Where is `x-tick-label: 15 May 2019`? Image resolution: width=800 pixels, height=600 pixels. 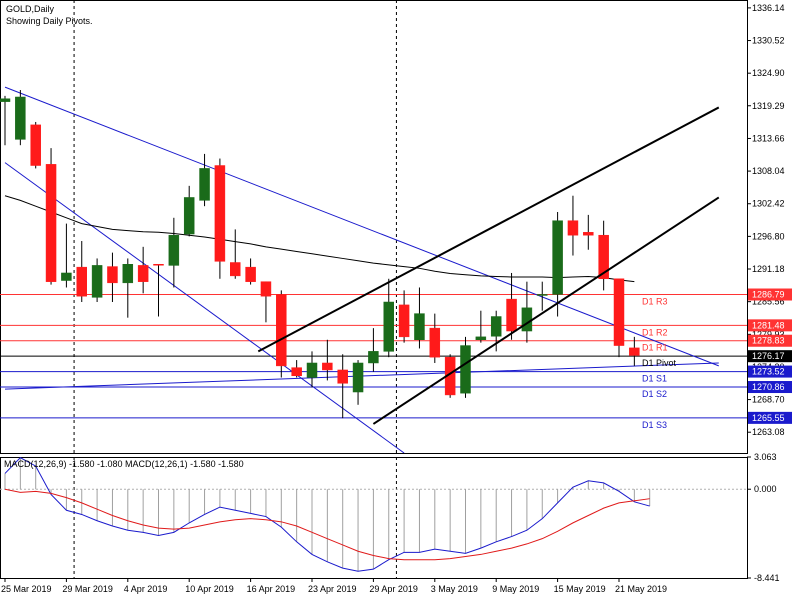 x-tick-label: 15 May 2019 is located at coordinates (580, 589).